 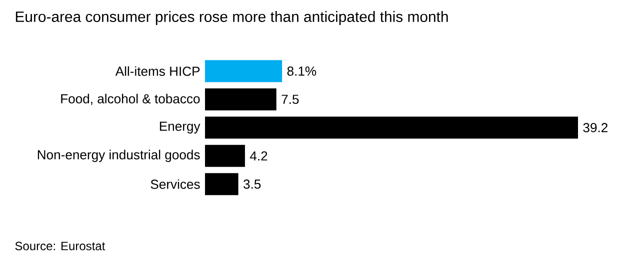 I want to click on y-tick-label: Services, so click(x=175, y=184).